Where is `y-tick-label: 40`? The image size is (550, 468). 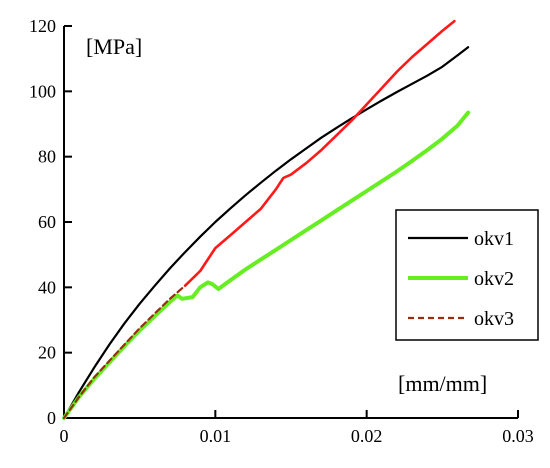
y-tick-label: 40 is located at coordinates (47, 287).